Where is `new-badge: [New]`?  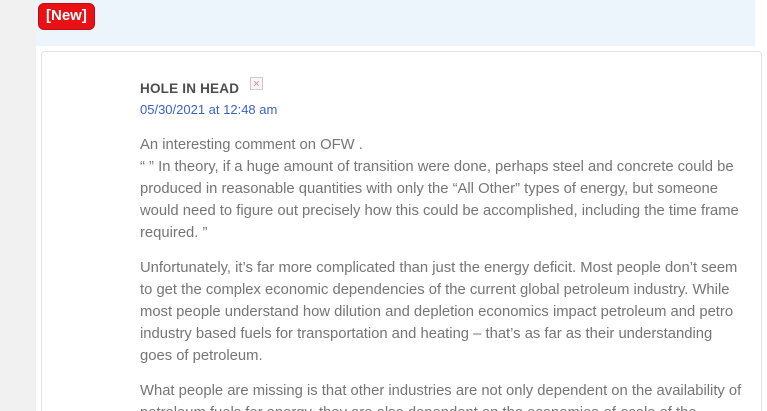
new-badge: [New] is located at coordinates (66, 16).